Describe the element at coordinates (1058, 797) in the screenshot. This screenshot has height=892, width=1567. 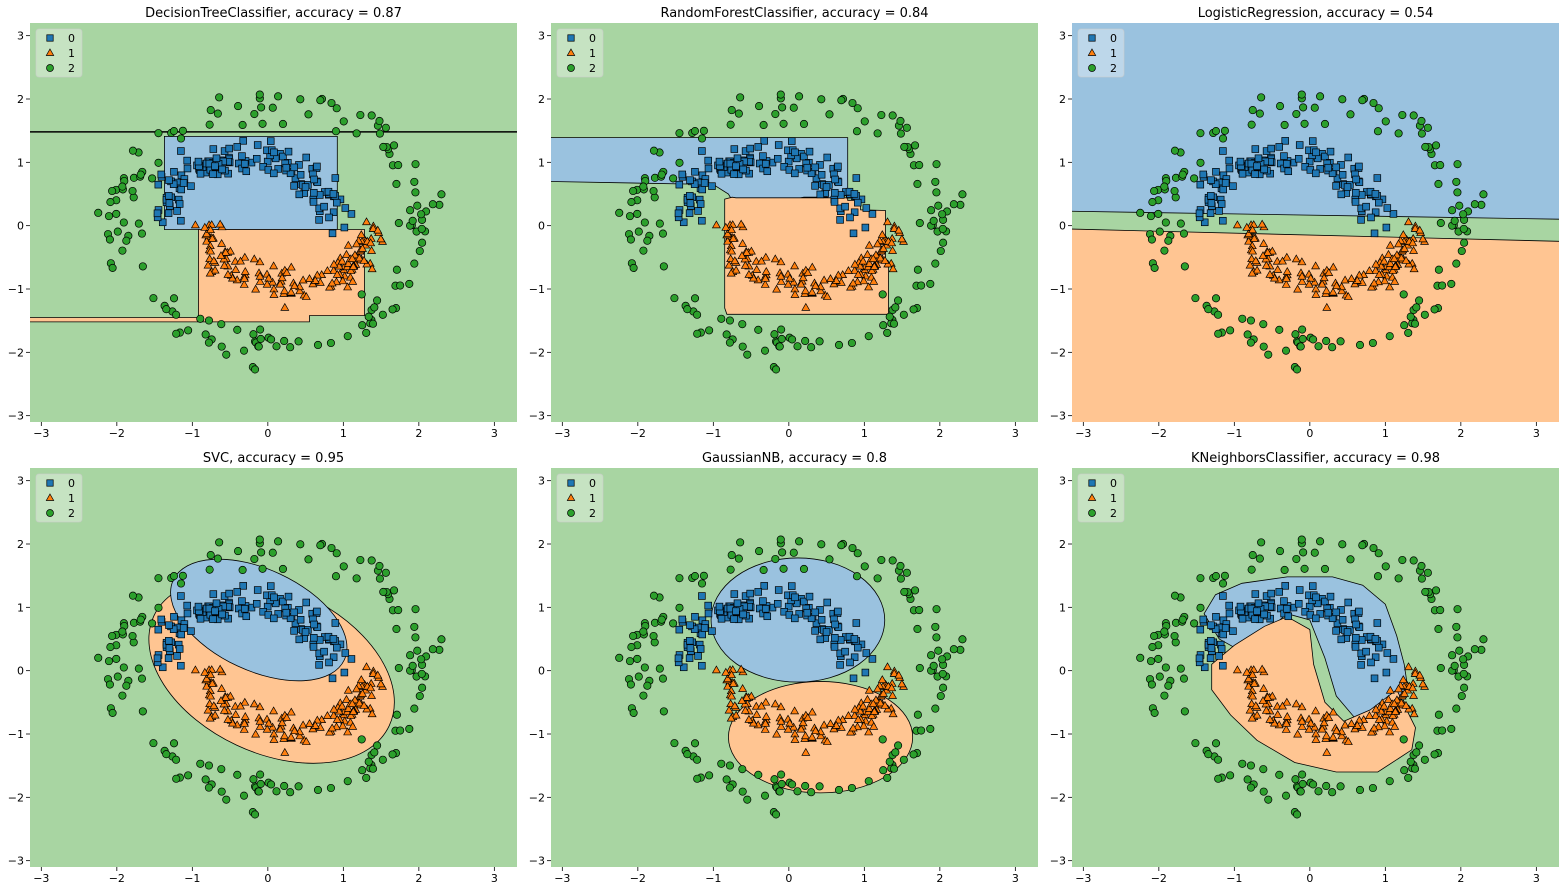
I see `y-tick-label: −2` at that location.